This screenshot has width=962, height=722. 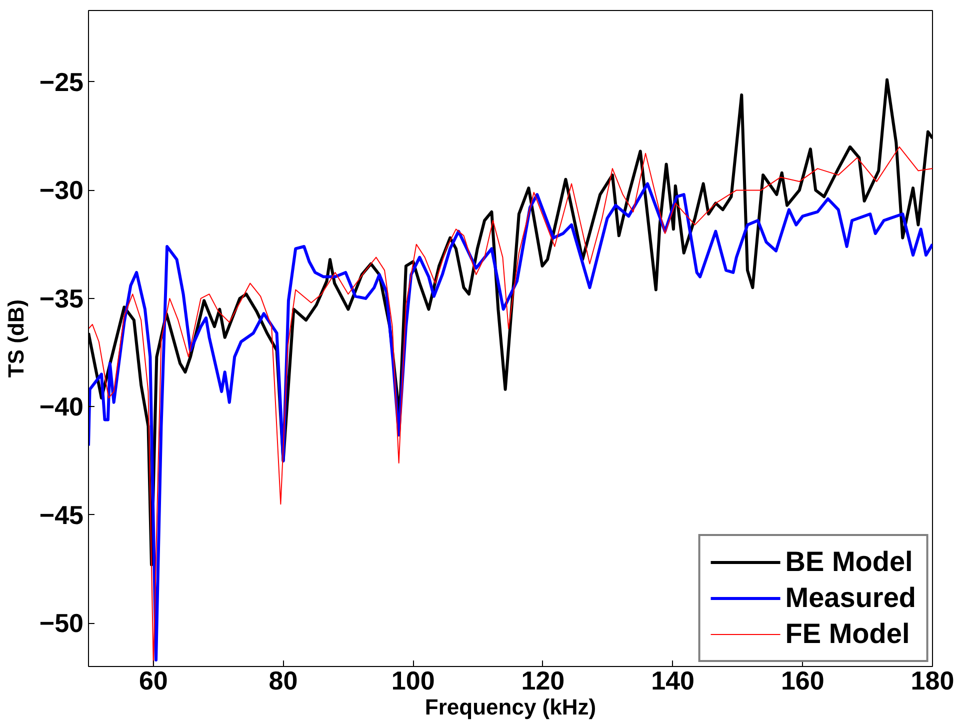 I want to click on y-tick-label: −30, so click(x=61, y=190).